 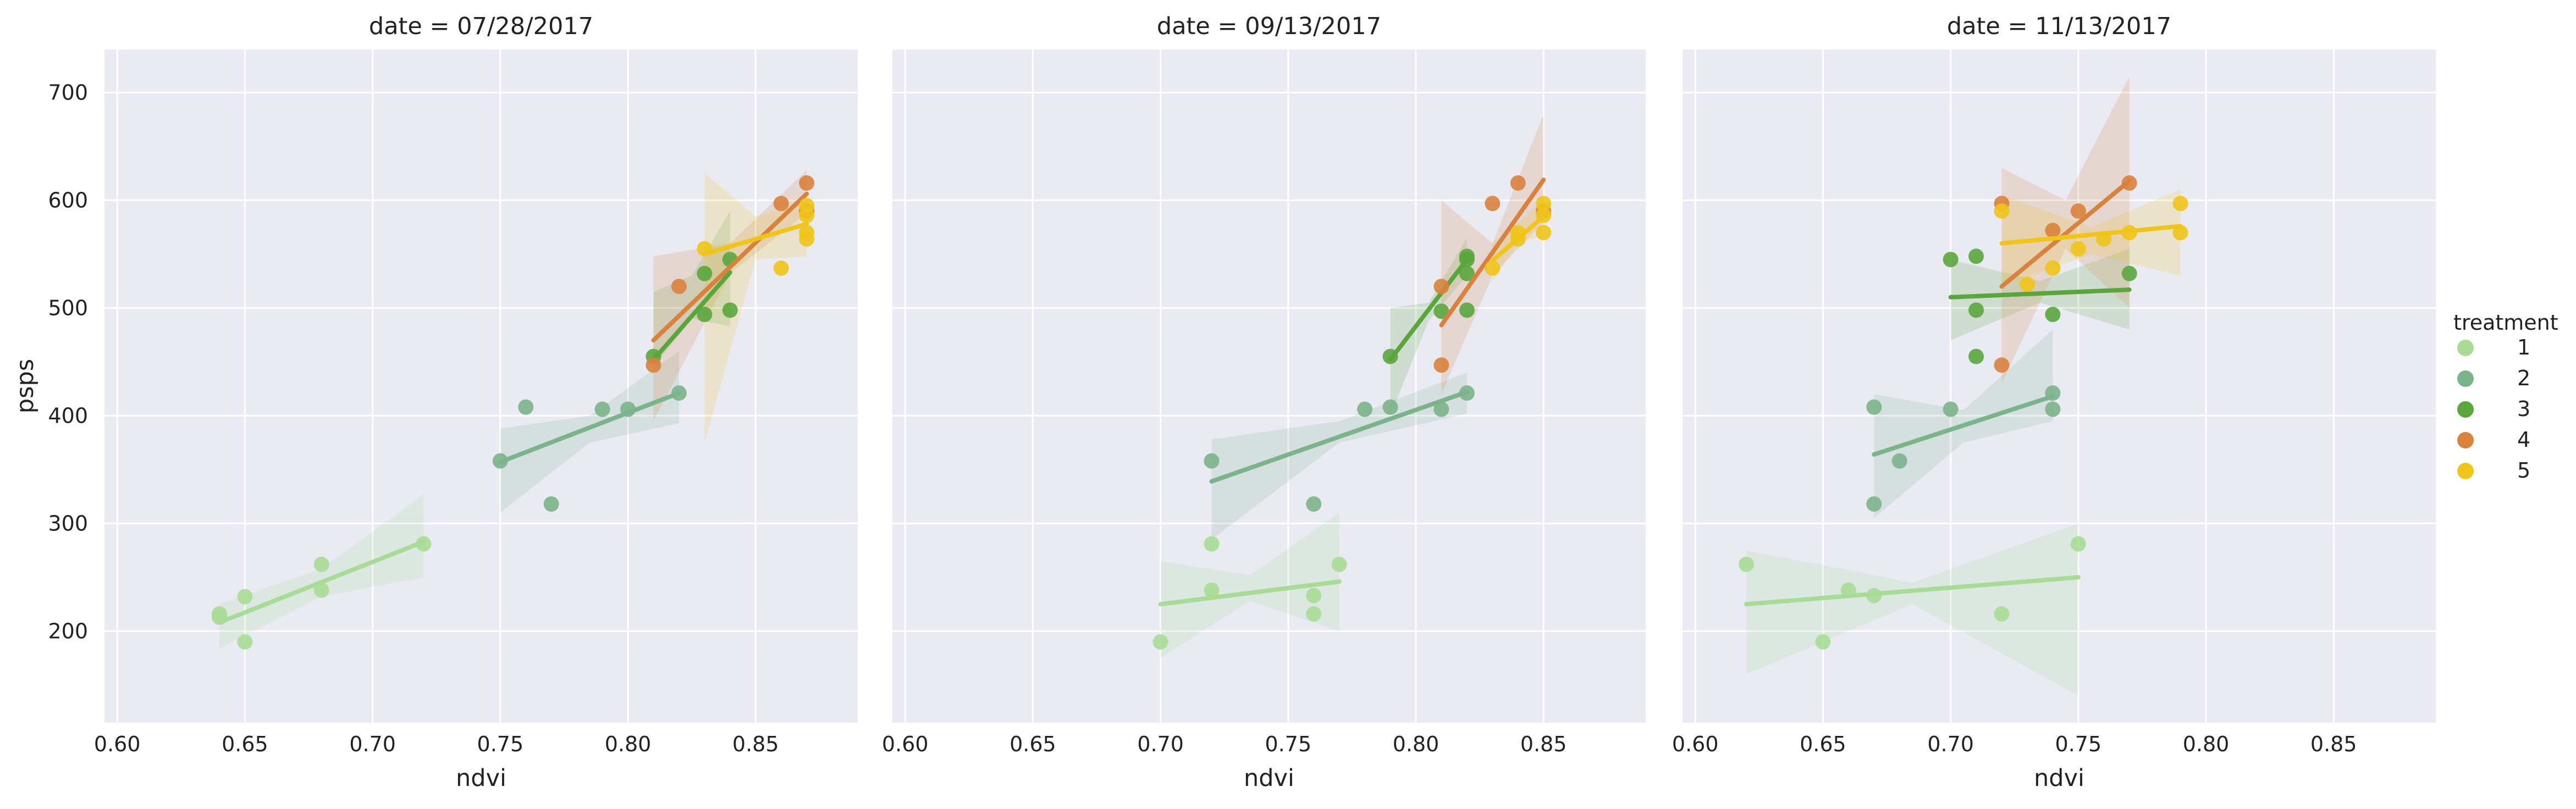 I want to click on legend-item-4: 4, so click(x=2493, y=440).